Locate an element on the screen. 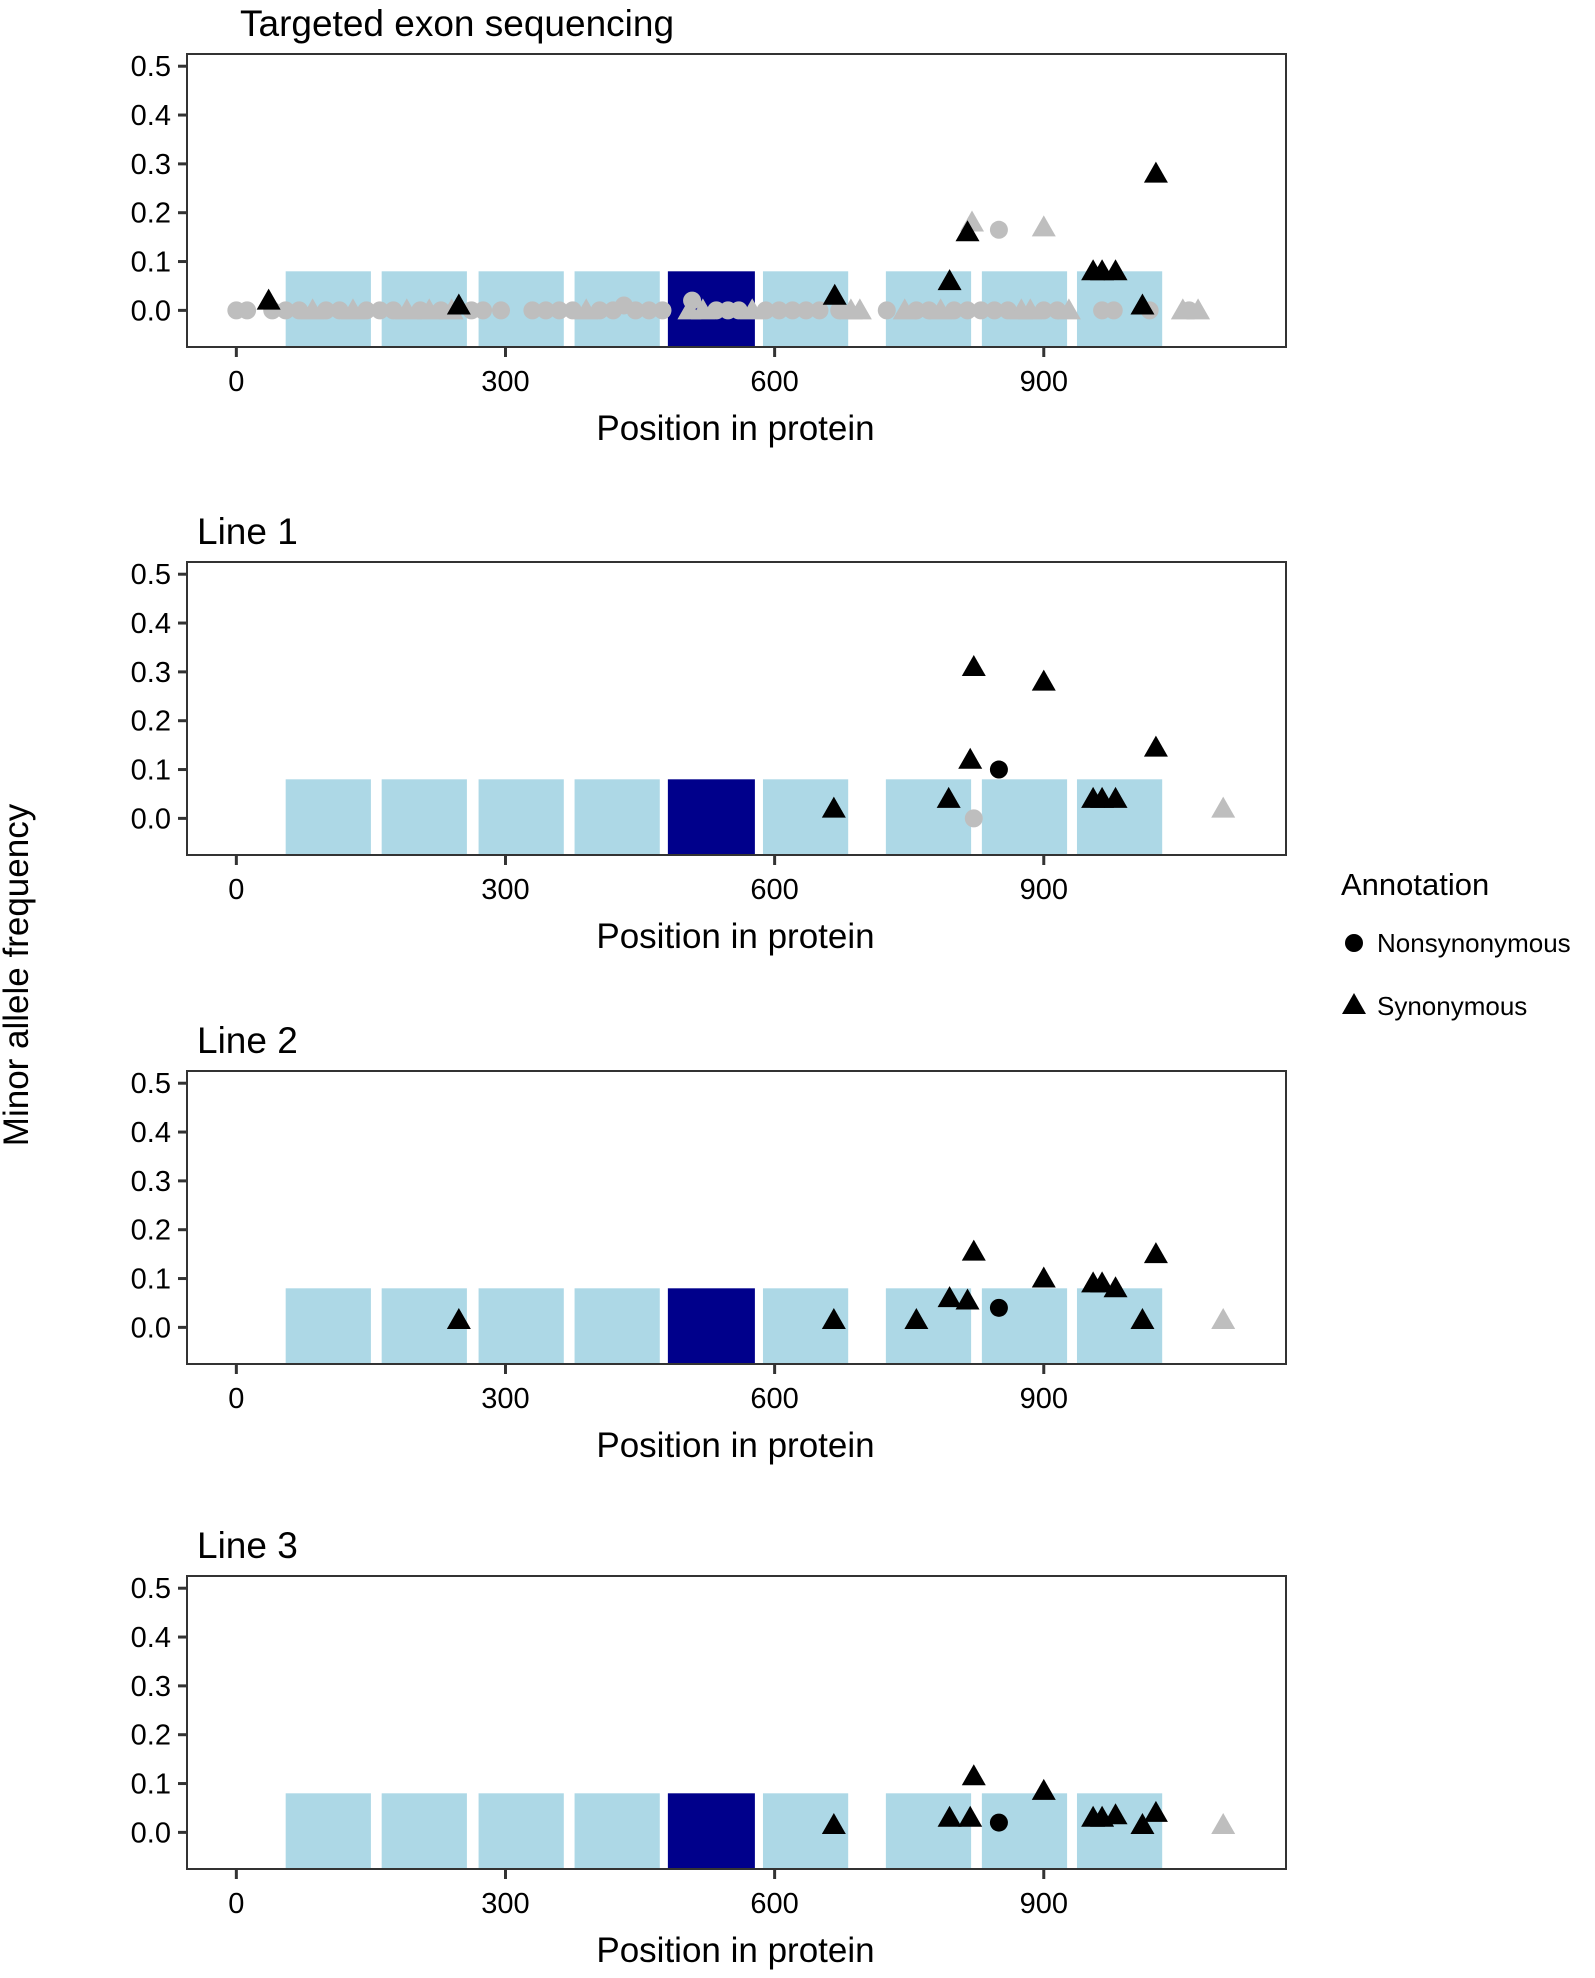  legend-title: Annotation is located at coordinates (1415, 884).